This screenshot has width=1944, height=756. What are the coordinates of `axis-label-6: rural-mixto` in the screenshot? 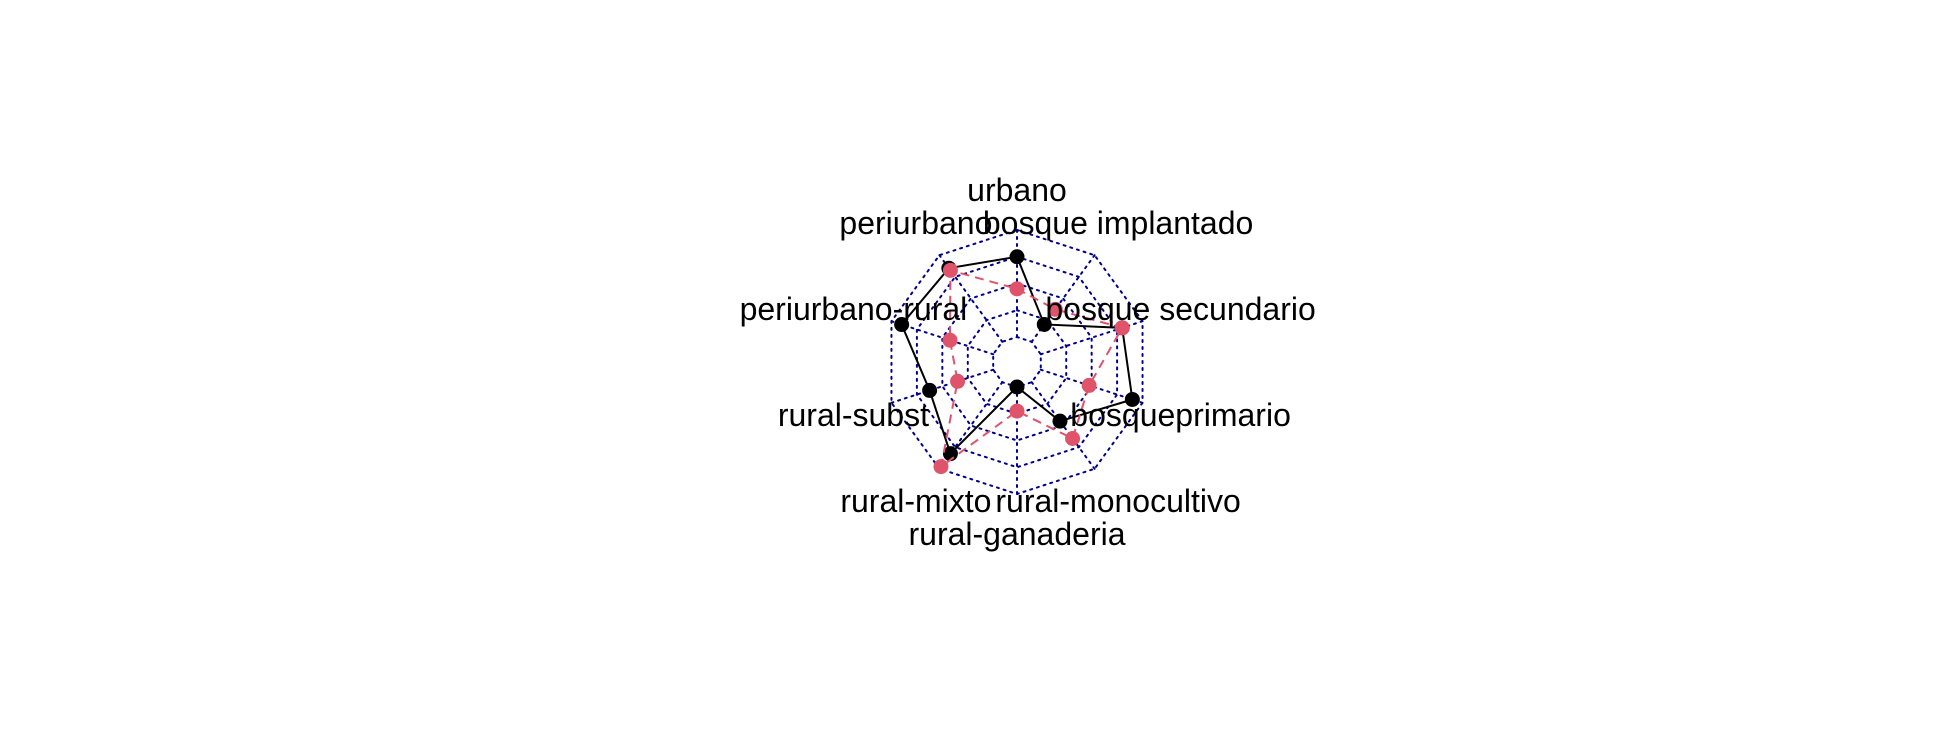 It's located at (915, 501).